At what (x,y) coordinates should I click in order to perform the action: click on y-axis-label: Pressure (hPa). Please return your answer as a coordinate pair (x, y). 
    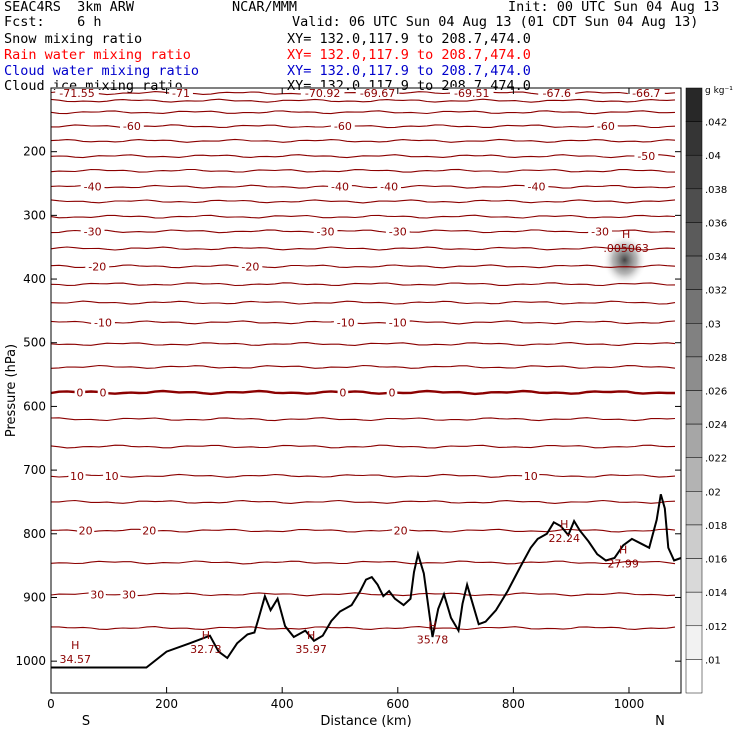
    Looking at the image, I should click on (11, 390).